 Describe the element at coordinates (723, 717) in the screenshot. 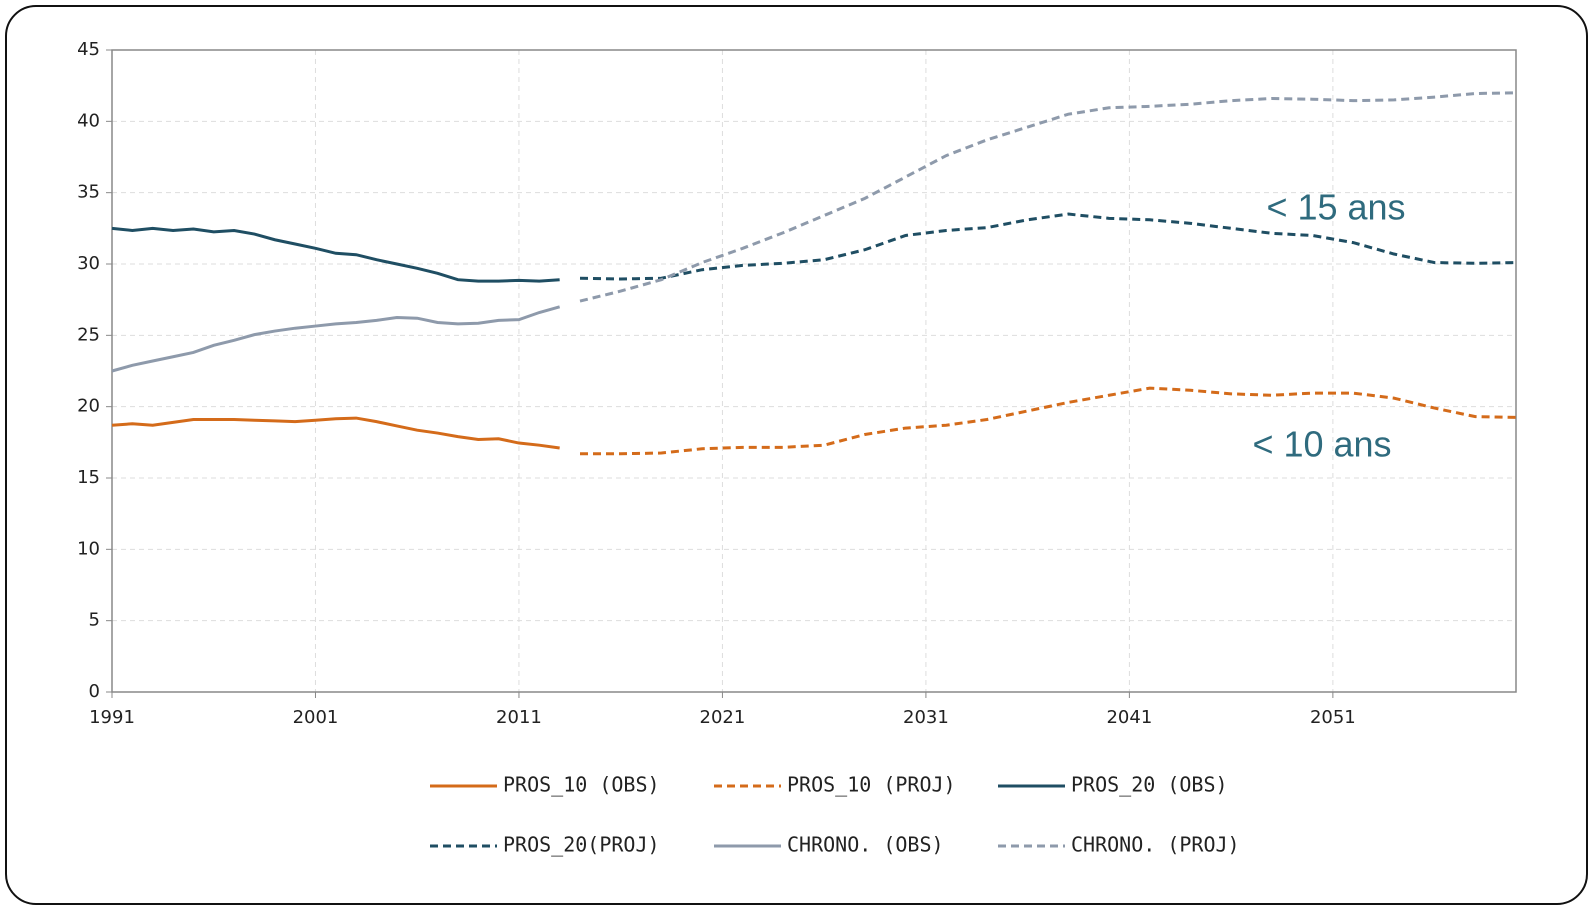

I see `x-tick-label: 2021` at that location.